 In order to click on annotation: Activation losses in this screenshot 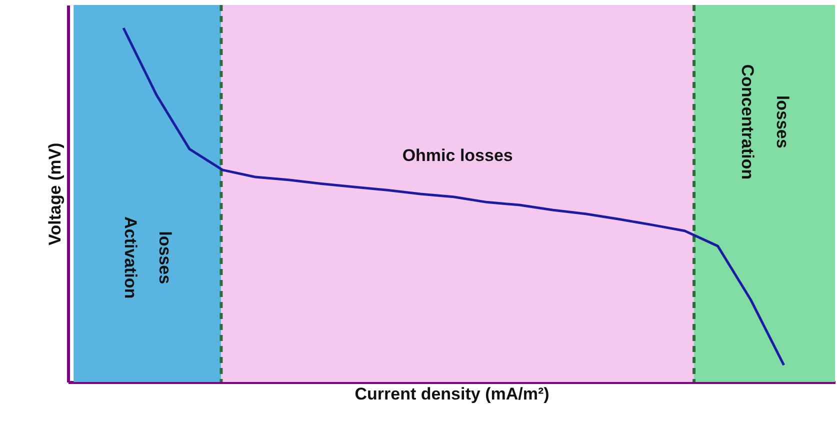, I will do `click(148, 257)`.